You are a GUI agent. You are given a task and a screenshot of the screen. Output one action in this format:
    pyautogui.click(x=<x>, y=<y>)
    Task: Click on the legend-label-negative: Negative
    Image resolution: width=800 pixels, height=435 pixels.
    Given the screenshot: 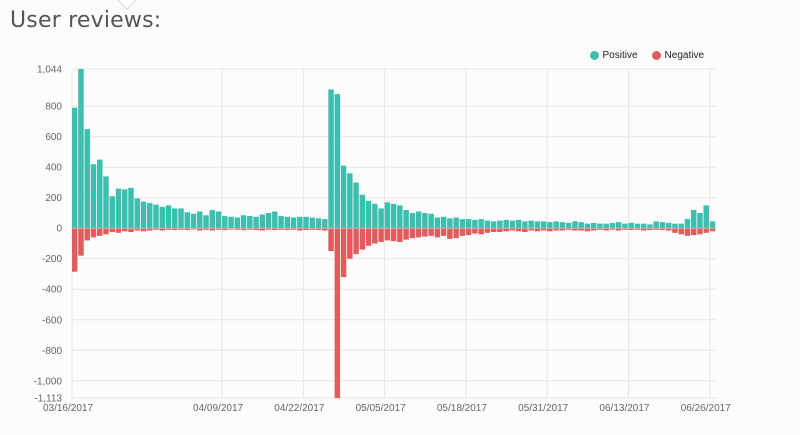 What is the action you would take?
    pyautogui.click(x=684, y=55)
    